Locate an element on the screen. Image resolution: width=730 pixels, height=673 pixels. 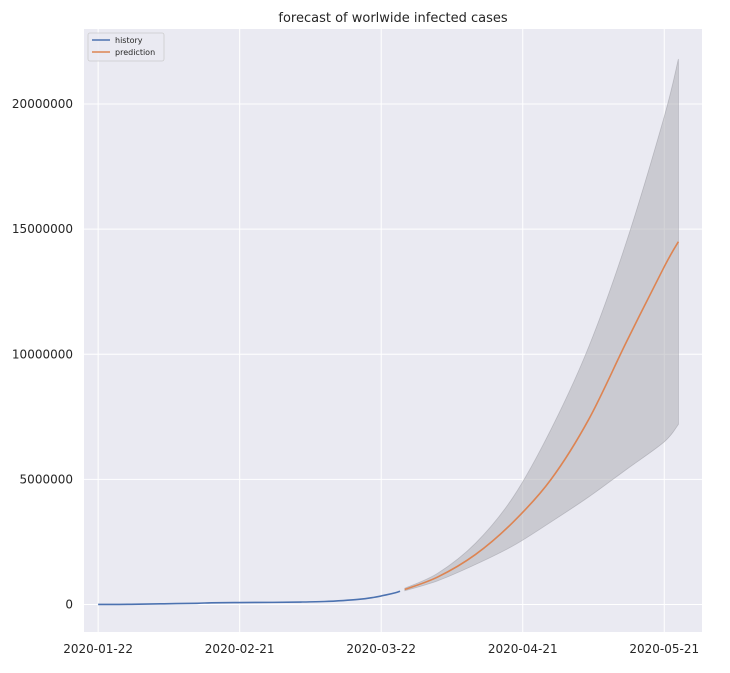
series-line-history is located at coordinates (249, 598).